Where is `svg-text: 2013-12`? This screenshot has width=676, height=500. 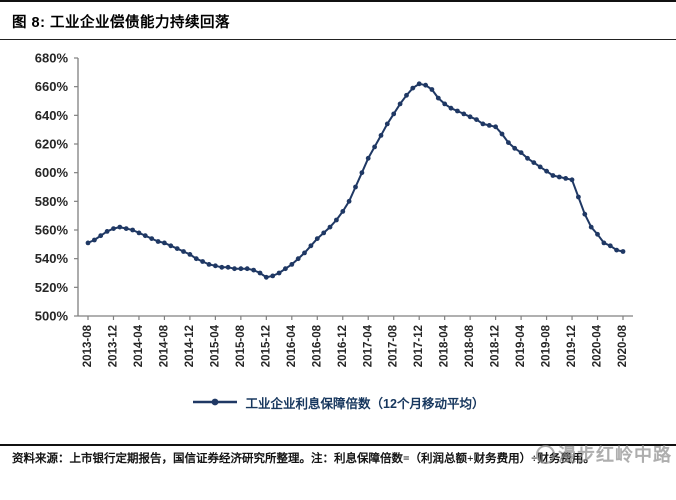 svg-text: 2013-12 is located at coordinates (114, 346).